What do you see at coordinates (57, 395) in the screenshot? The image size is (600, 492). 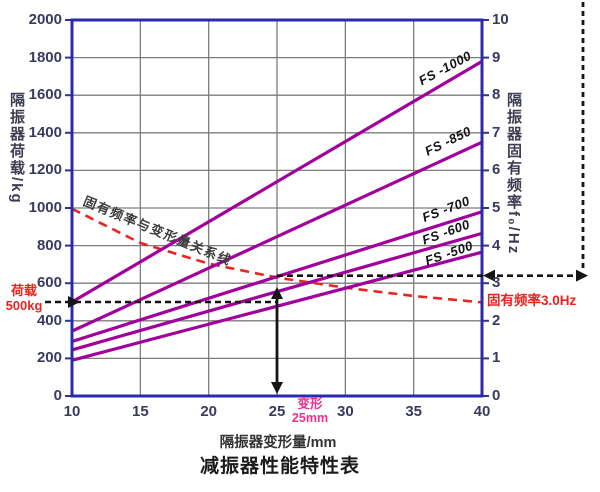 I see `y-left-tick-label-0: 0` at bounding box center [57, 395].